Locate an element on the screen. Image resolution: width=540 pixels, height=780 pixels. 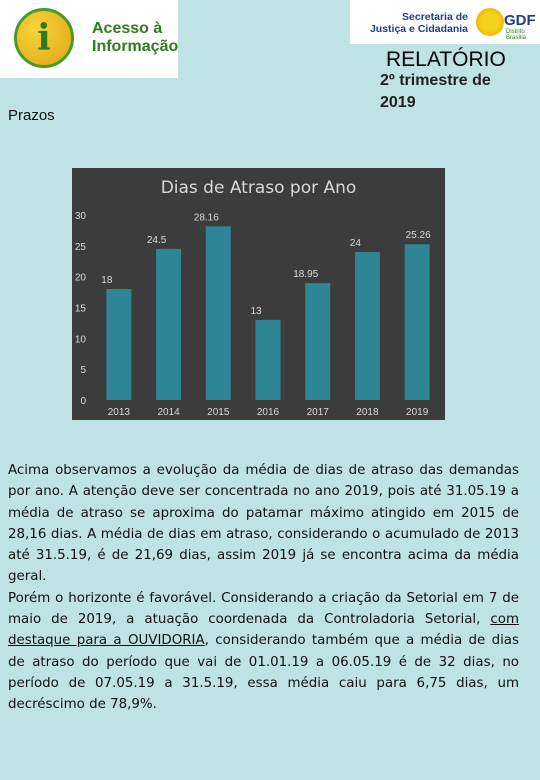
data-label: 24.5 is located at coordinates (157, 240).